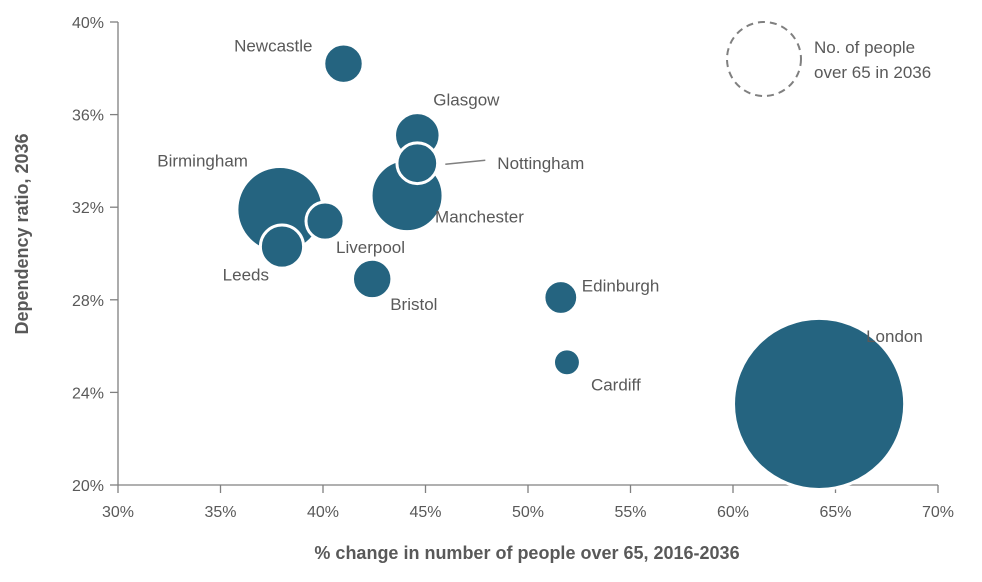 The width and height of the screenshot is (982, 582). I want to click on y-axis-title: Dependency ratio, 2036, so click(22, 233).